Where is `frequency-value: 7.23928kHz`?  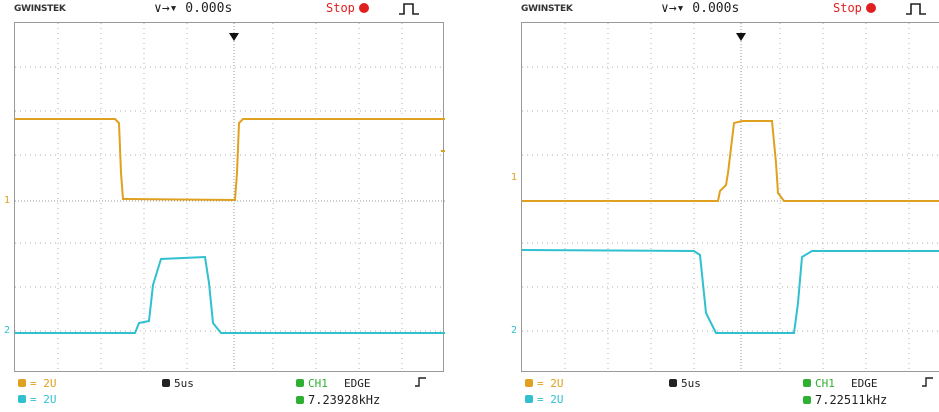 frequency-value: 7.23928kHz is located at coordinates (344, 400).